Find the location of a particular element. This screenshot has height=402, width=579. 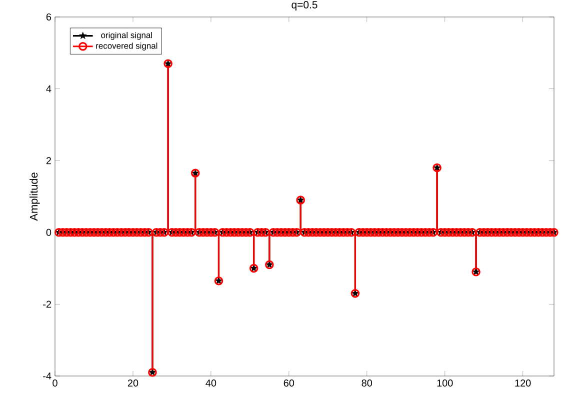

y-axis-title: Amplitude is located at coordinates (35, 196).